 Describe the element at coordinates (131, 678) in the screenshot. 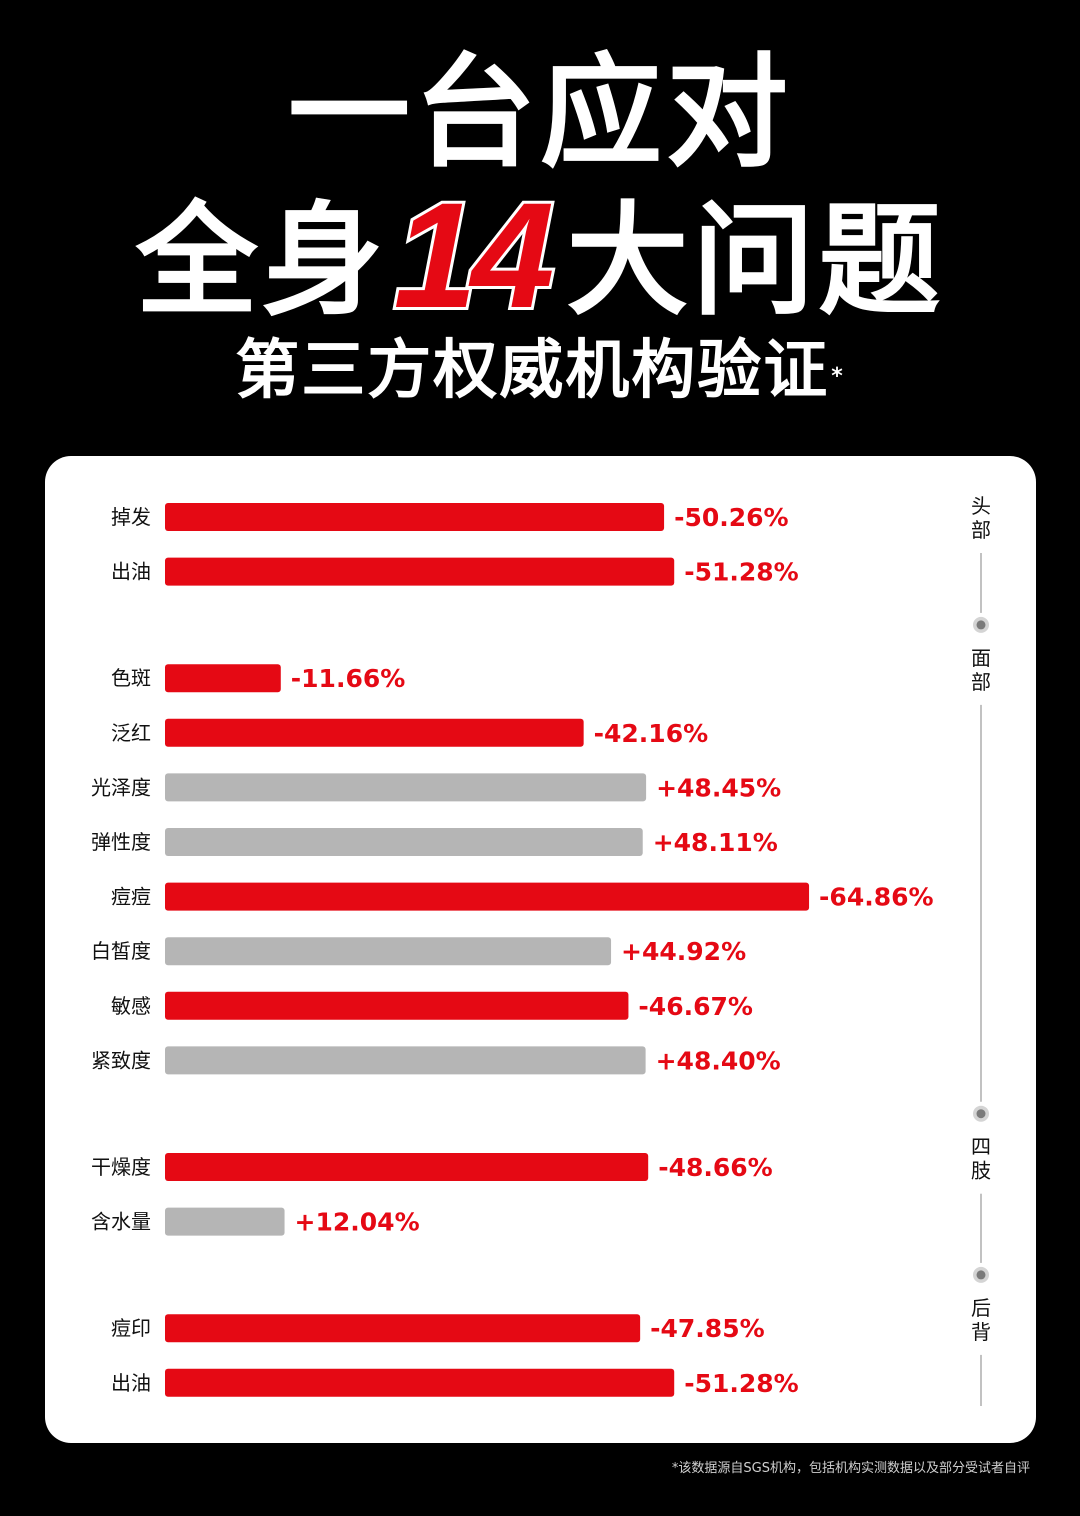

I see `category-label: 色斑` at that location.